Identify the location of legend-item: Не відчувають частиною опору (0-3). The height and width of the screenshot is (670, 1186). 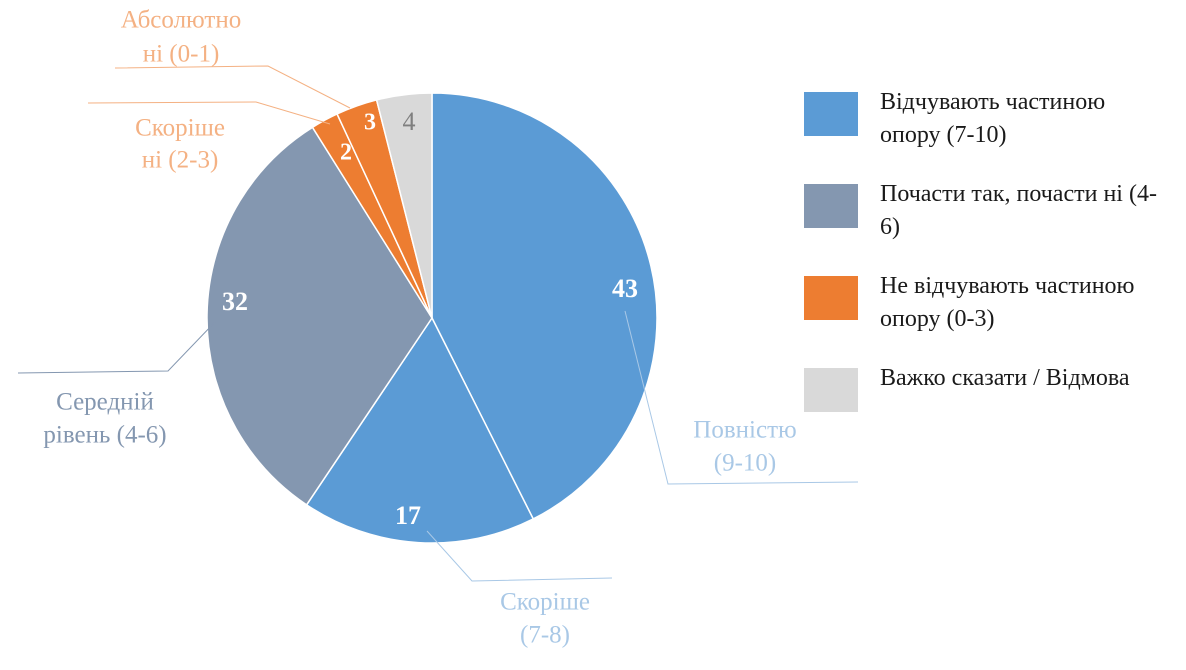
(989, 316).